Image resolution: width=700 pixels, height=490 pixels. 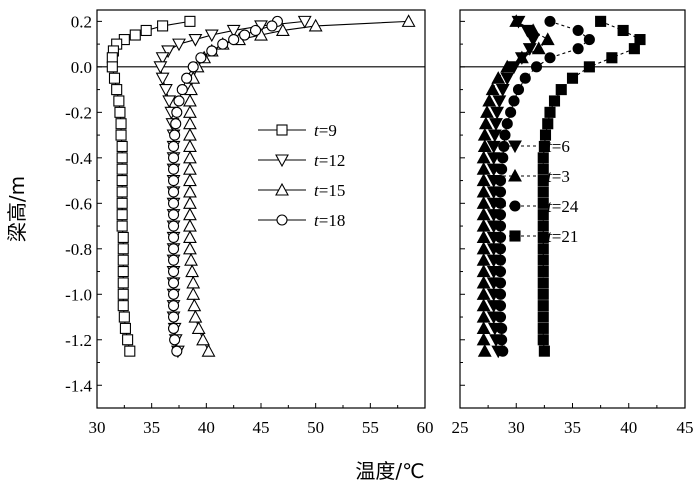 What do you see at coordinates (418, 183) in the screenshot?
I see `legend-layer: t=9 t=12 t=15 t=18 t=6 t=3 t=24 t=21` at bounding box center [418, 183].